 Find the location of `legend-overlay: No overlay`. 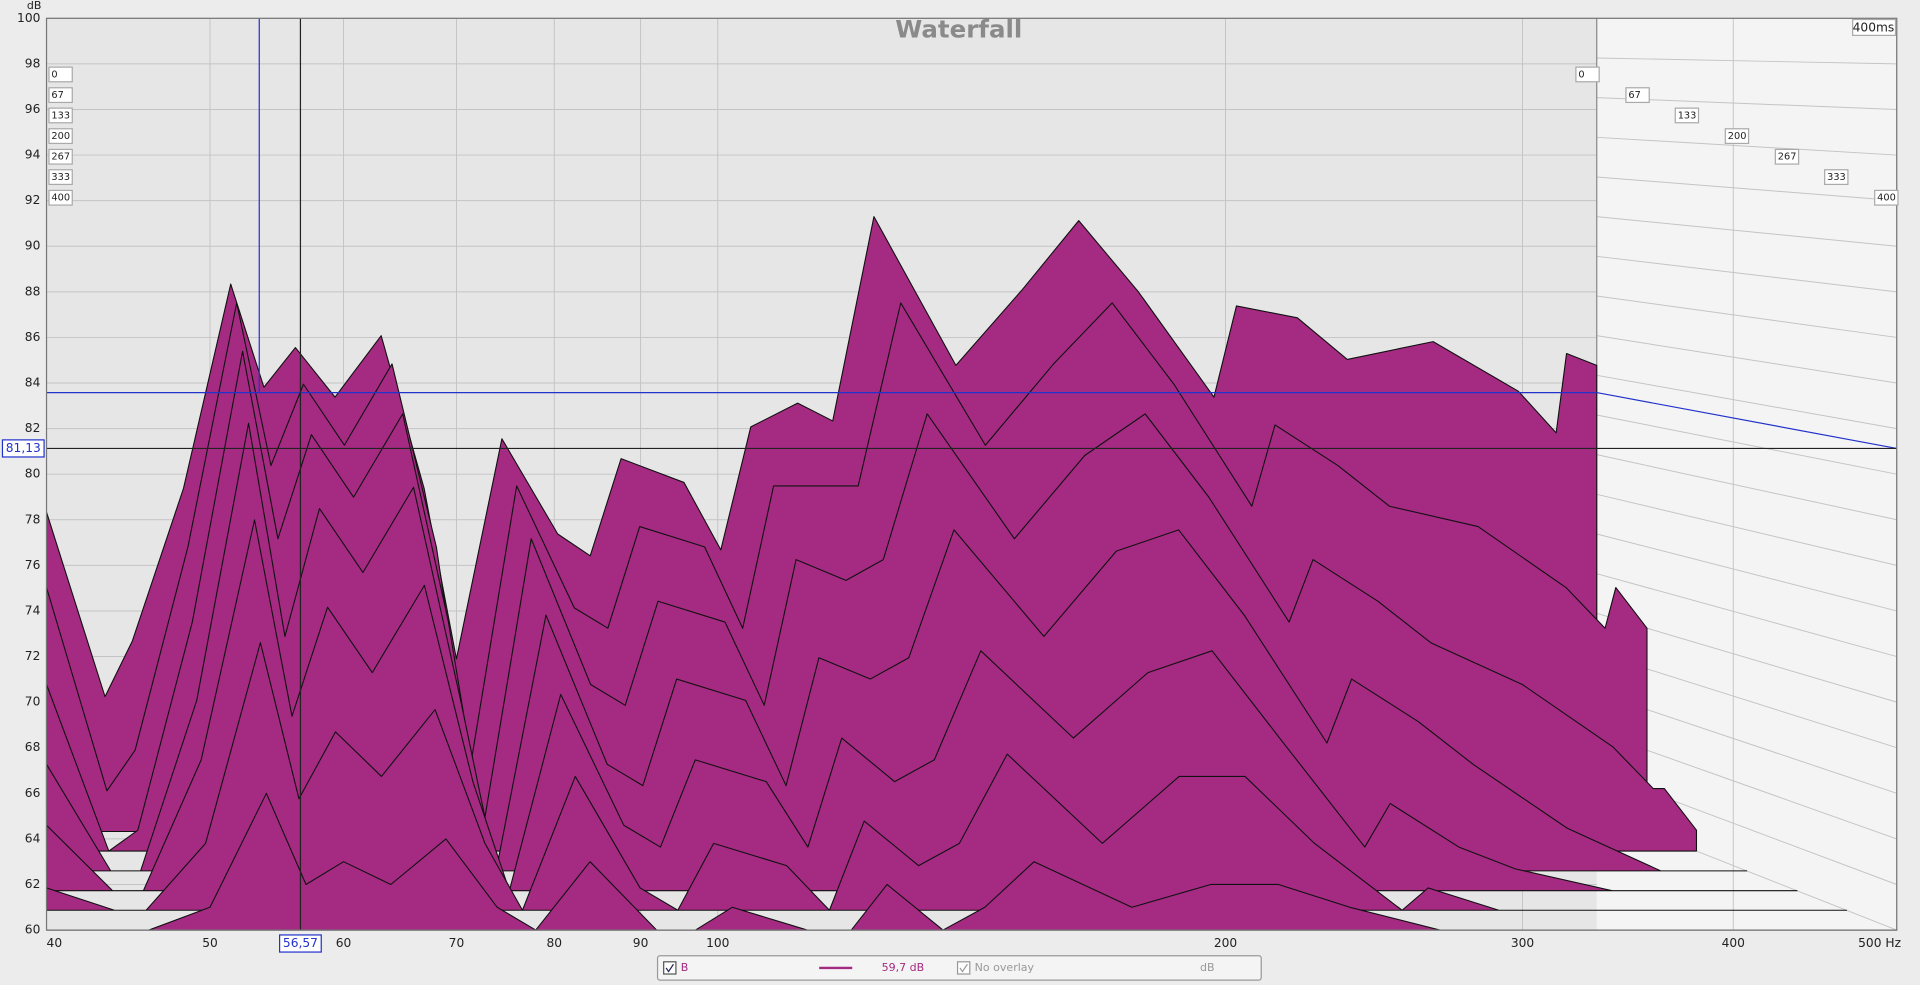

legend-overlay: No overlay is located at coordinates (1005, 967).